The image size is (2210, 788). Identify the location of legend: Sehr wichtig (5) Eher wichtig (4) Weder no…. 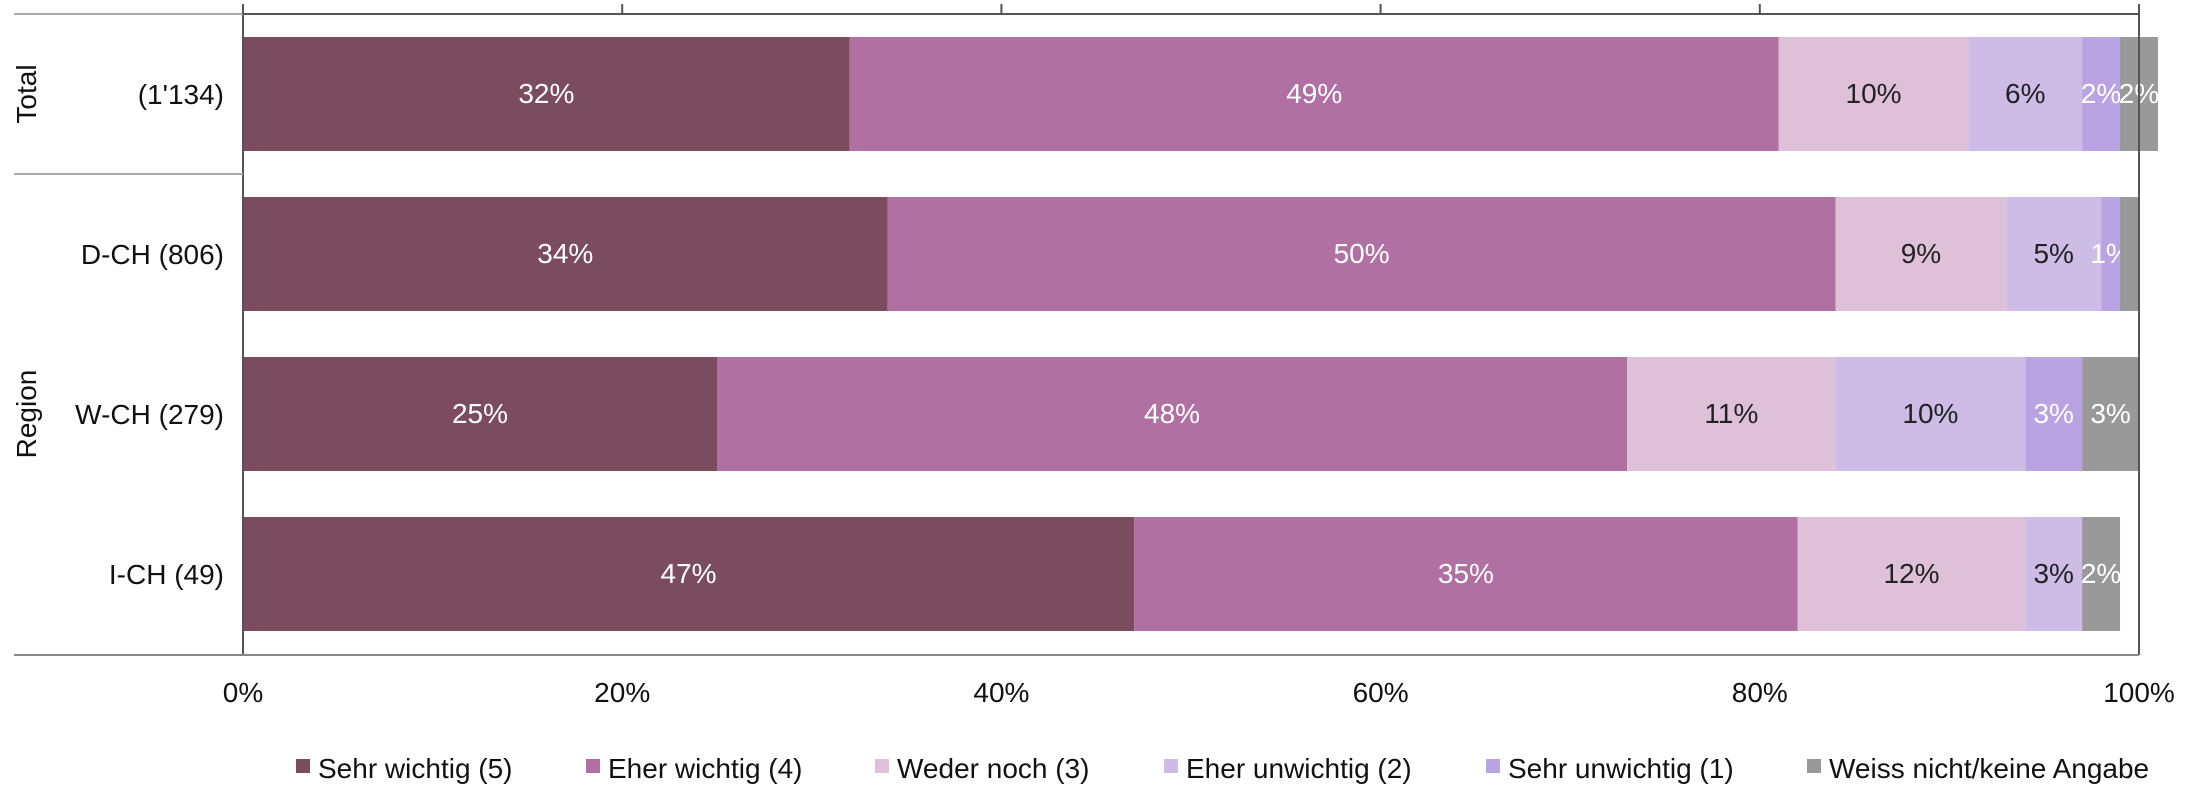
(1222, 768).